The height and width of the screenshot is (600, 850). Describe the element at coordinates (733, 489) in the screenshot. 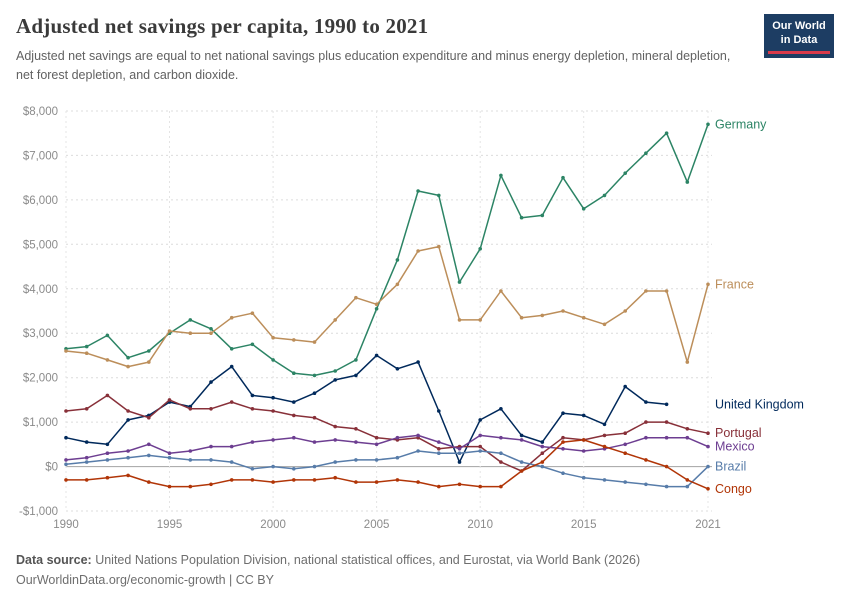

I see `series-label-congo: Congo` at that location.